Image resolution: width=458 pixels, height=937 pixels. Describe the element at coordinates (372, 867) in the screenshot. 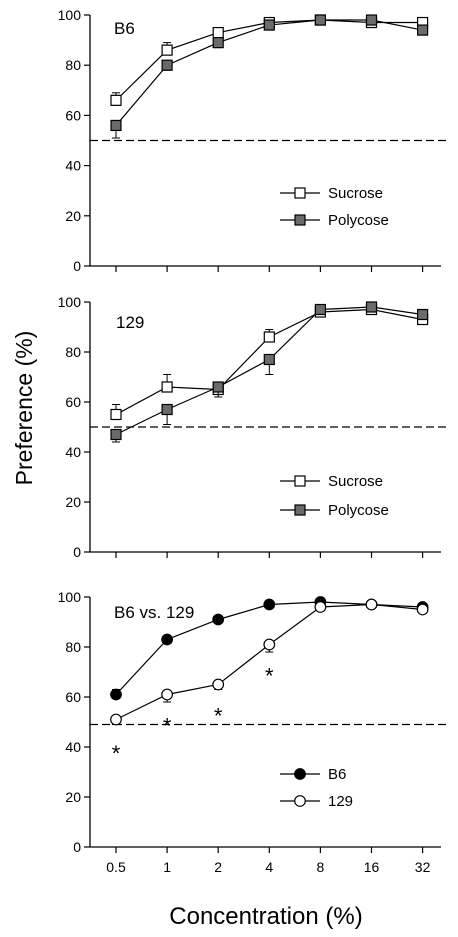

I see `x-tick-label: 16` at that location.